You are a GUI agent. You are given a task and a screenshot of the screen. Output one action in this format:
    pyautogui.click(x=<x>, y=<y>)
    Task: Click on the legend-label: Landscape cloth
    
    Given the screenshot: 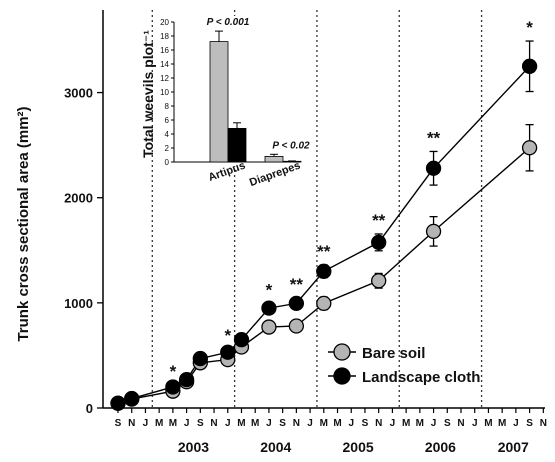 What is the action you would take?
    pyautogui.click(x=421, y=377)
    